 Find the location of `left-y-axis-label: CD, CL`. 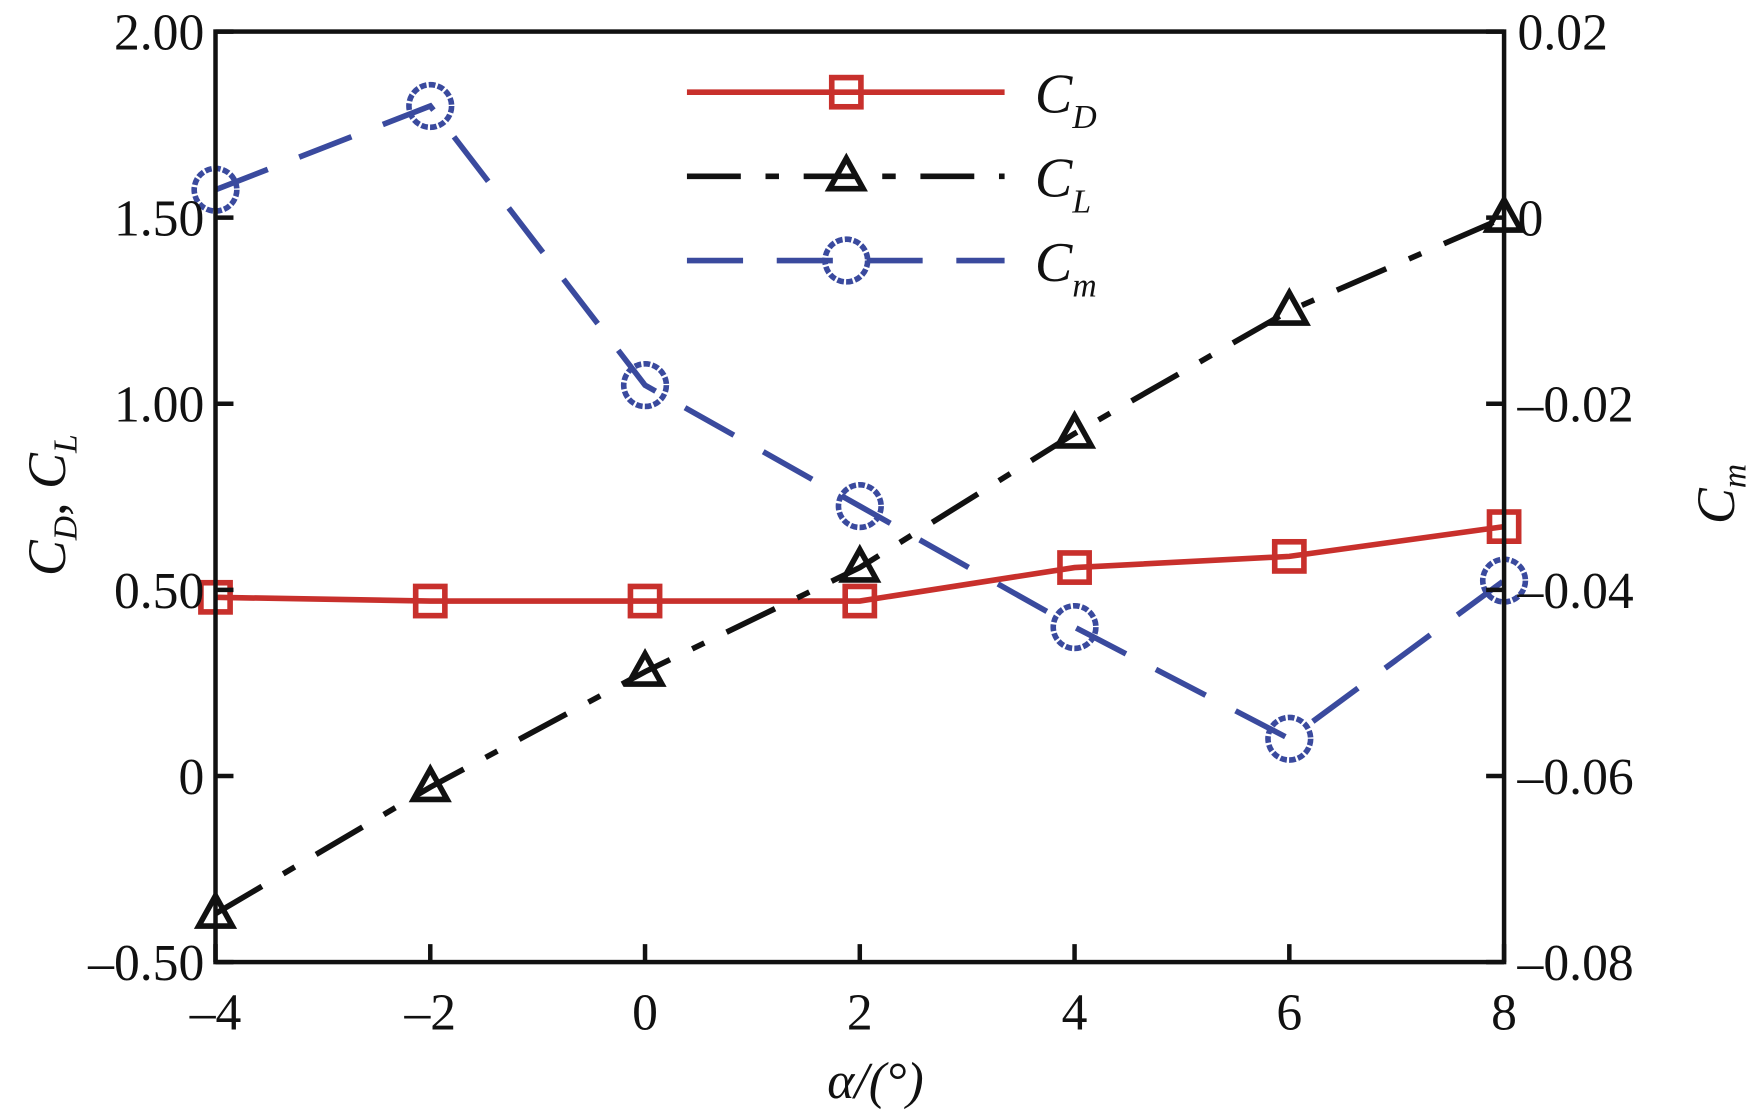

left-y-axis-label: CD, CL is located at coordinates (50, 505).